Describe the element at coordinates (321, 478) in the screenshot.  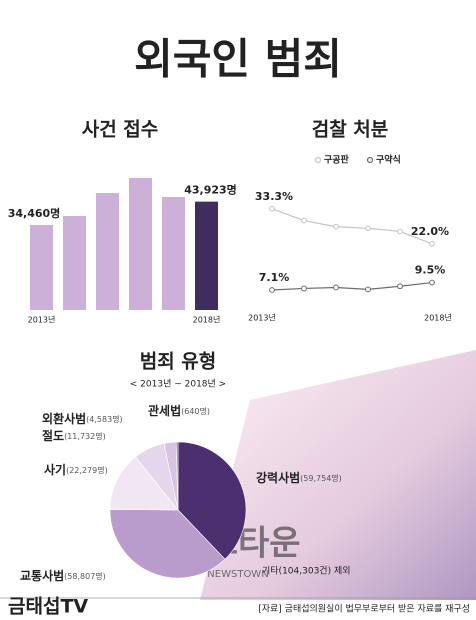
I see `value-label: (59,754명)` at that location.